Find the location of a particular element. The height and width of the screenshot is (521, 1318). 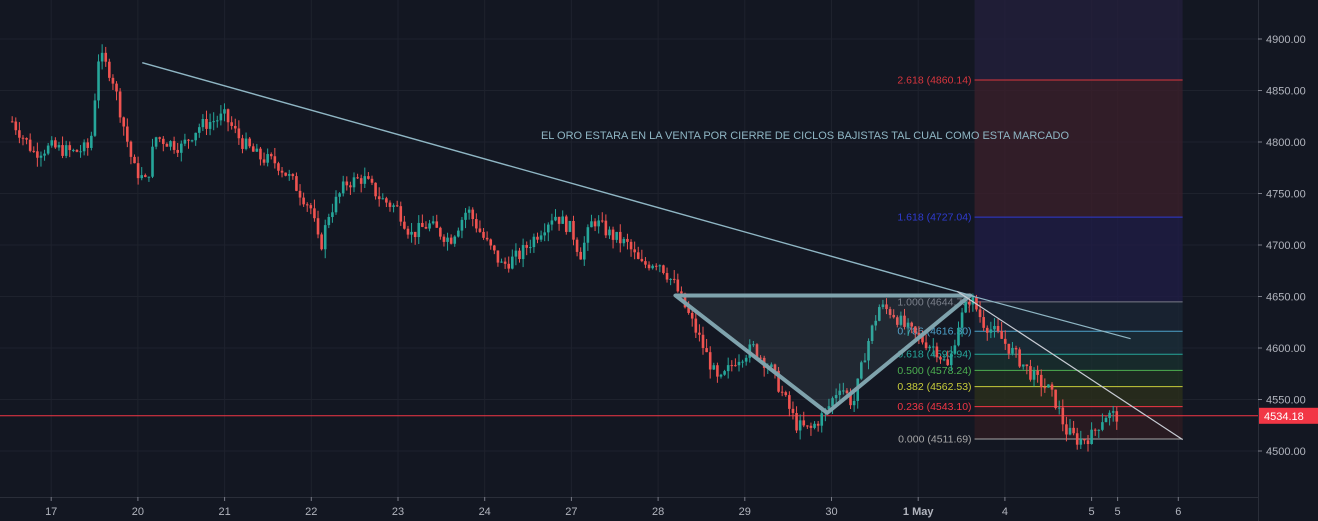

time-tick-label: 27 is located at coordinates (571, 512).